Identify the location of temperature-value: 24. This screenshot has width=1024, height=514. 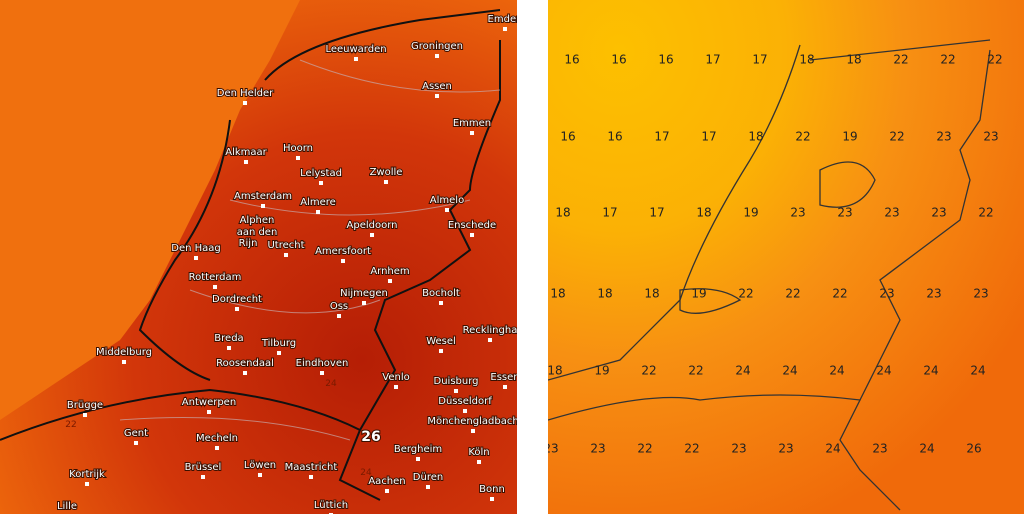
(836, 371).